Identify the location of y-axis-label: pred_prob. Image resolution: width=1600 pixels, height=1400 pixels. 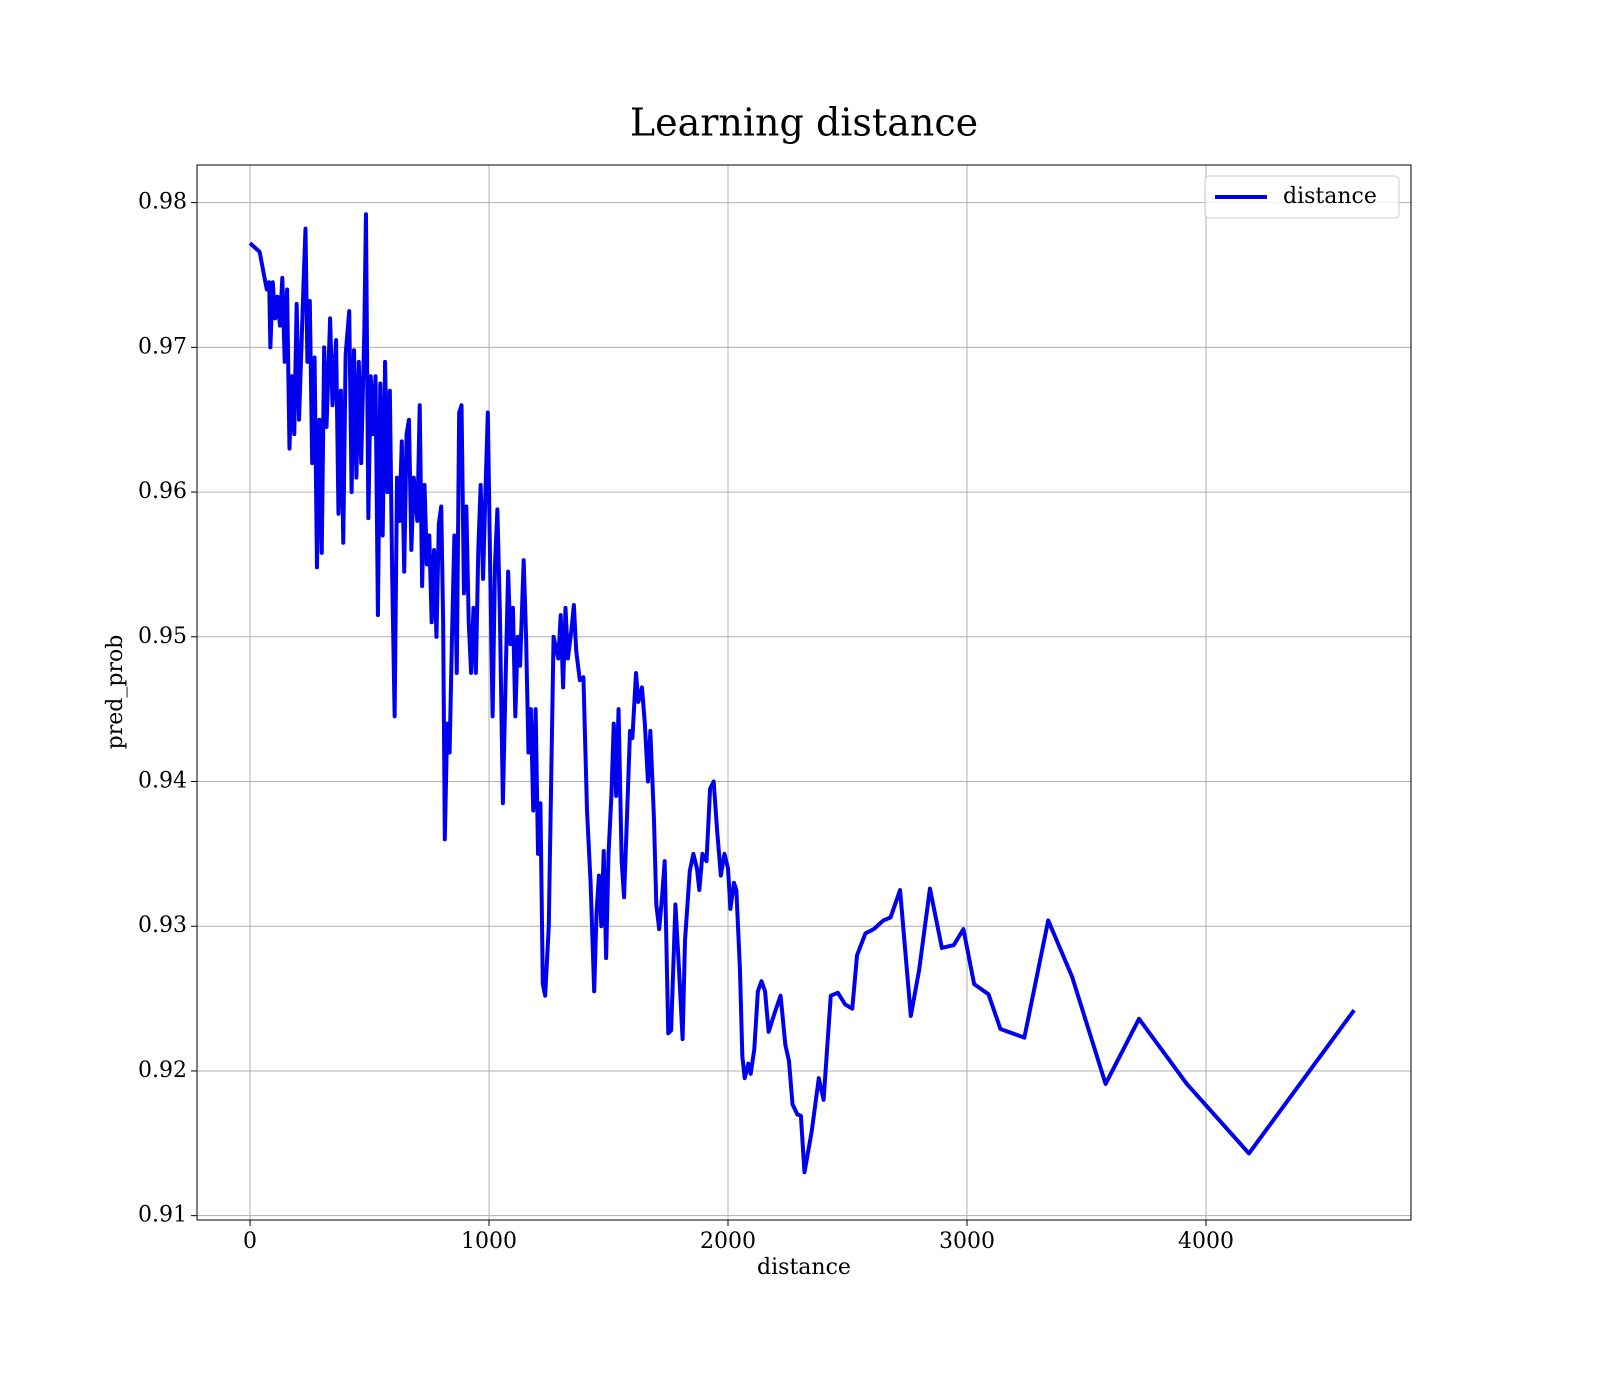
(115, 692).